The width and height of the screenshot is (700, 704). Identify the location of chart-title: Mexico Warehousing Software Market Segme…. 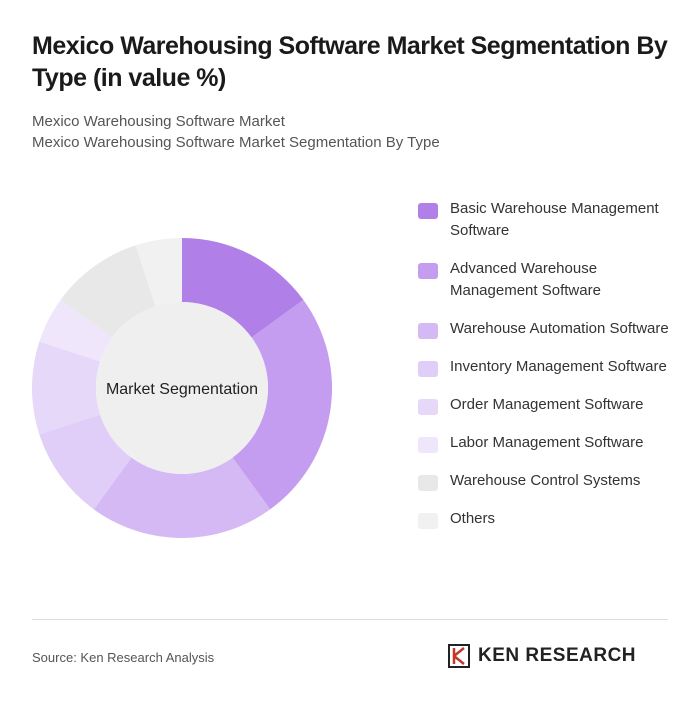
(350, 62).